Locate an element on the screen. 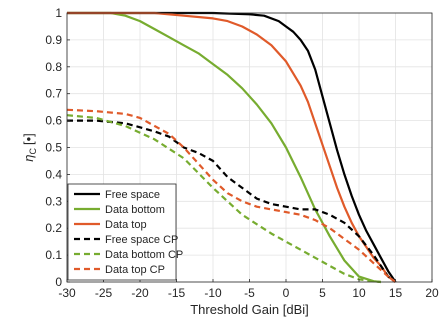 The height and width of the screenshot is (323, 442). x-tick-label: 20 is located at coordinates (432, 293).